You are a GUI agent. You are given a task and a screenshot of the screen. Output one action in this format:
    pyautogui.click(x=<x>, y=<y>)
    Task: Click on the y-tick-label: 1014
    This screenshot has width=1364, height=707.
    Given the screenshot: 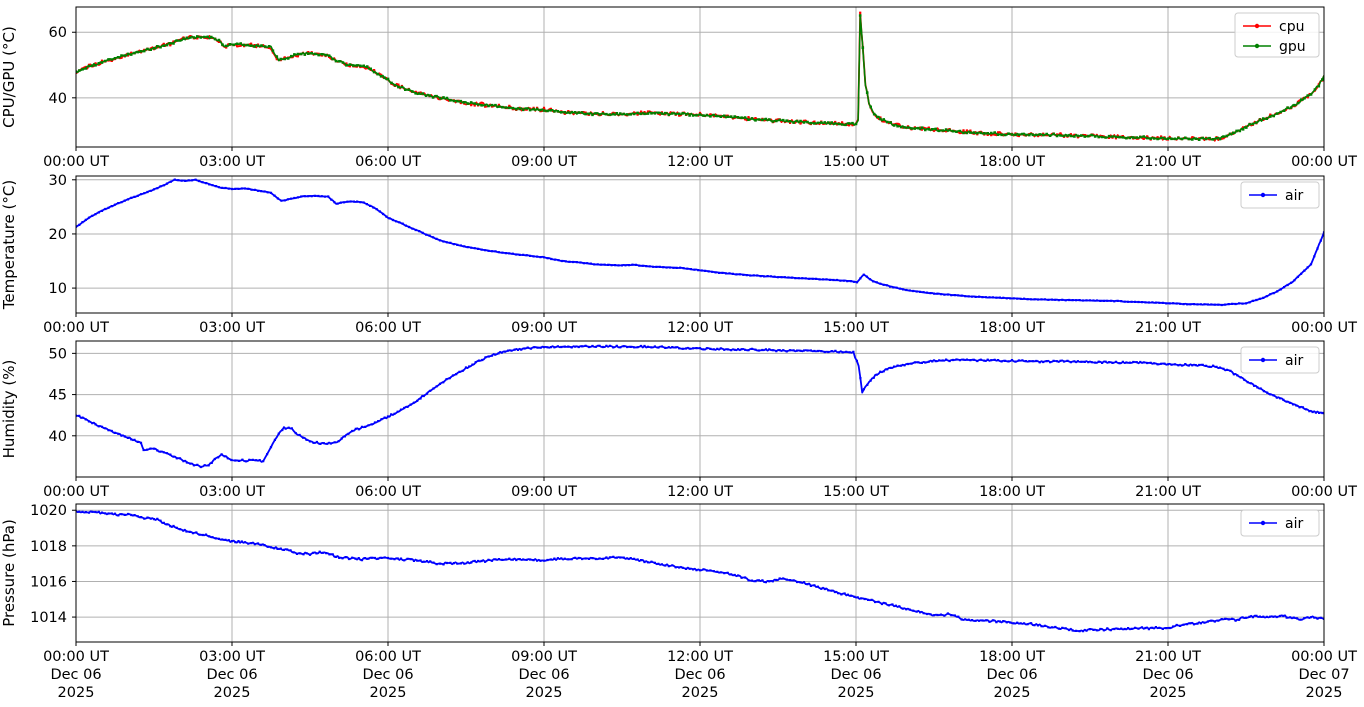 What is the action you would take?
    pyautogui.click(x=48, y=618)
    